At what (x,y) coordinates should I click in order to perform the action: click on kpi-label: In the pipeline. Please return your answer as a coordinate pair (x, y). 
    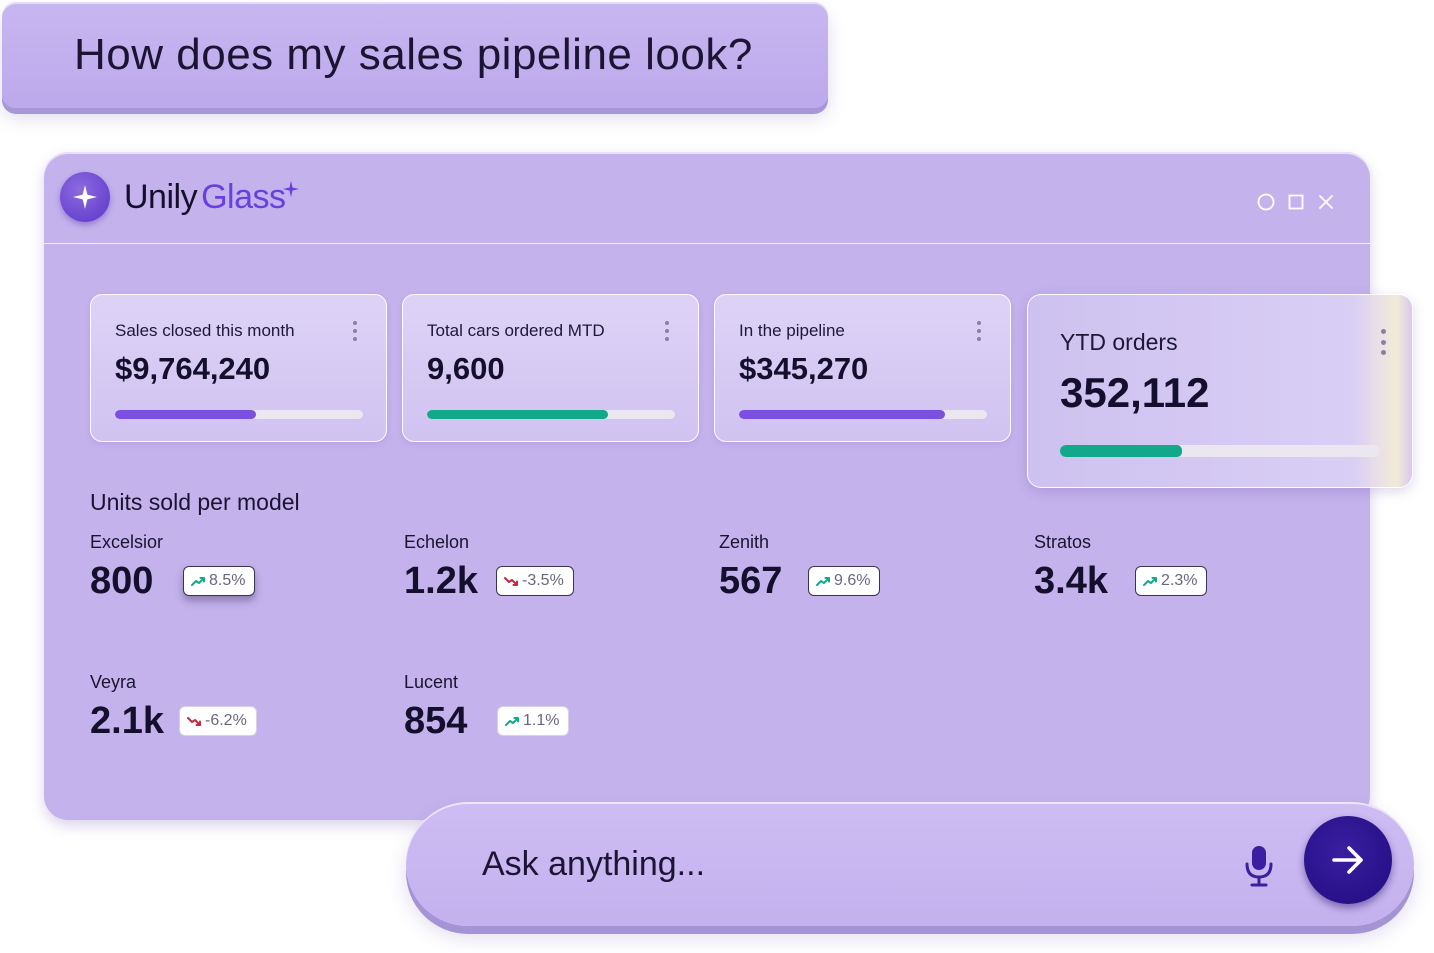
    Looking at the image, I should click on (792, 330).